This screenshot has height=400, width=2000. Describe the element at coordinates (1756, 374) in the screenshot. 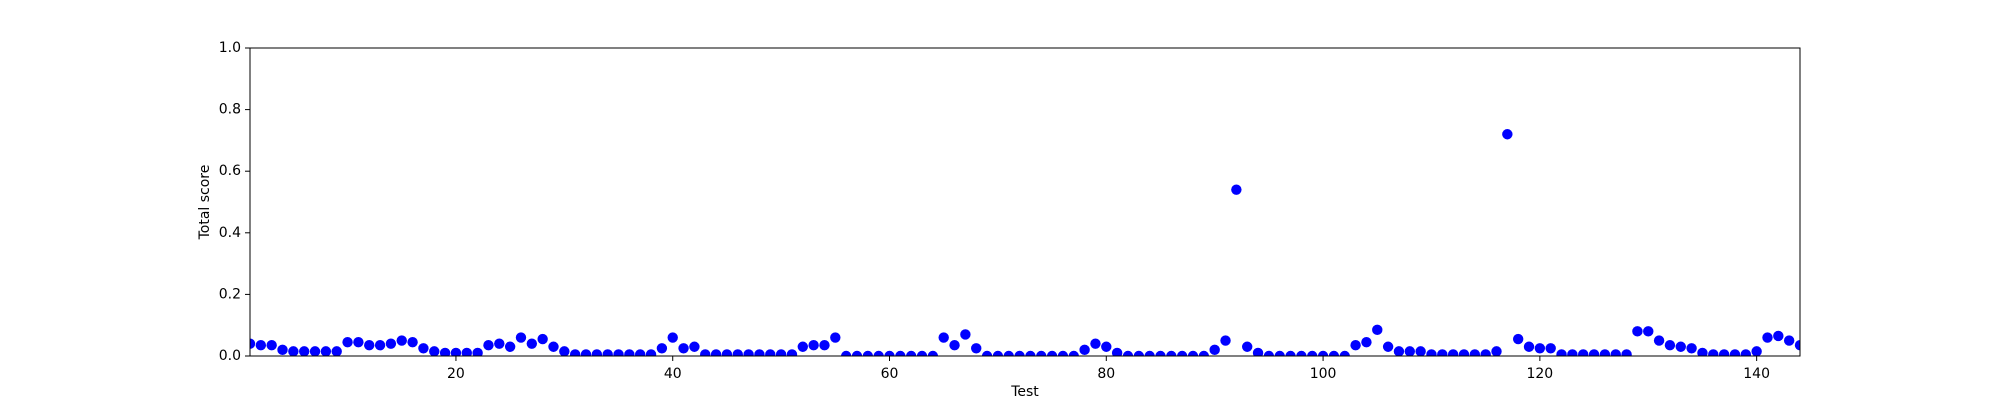

I see `x-tick-label: 140` at that location.